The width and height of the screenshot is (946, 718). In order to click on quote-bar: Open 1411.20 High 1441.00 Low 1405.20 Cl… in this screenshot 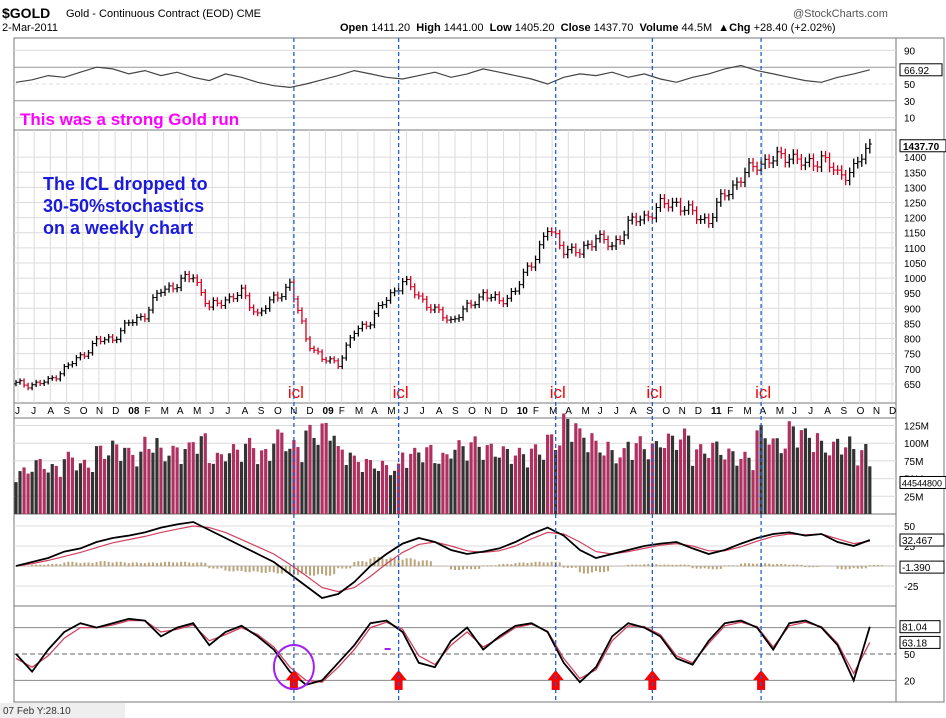, I will do `click(588, 28)`.